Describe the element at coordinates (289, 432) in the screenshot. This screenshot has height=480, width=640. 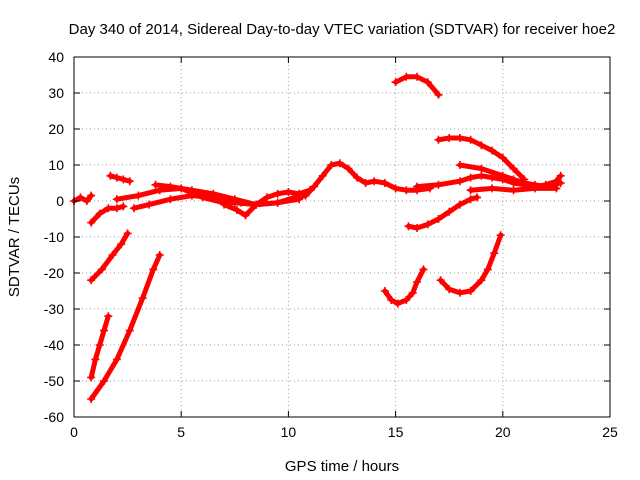
I see `x-tick-label: 10` at that location.